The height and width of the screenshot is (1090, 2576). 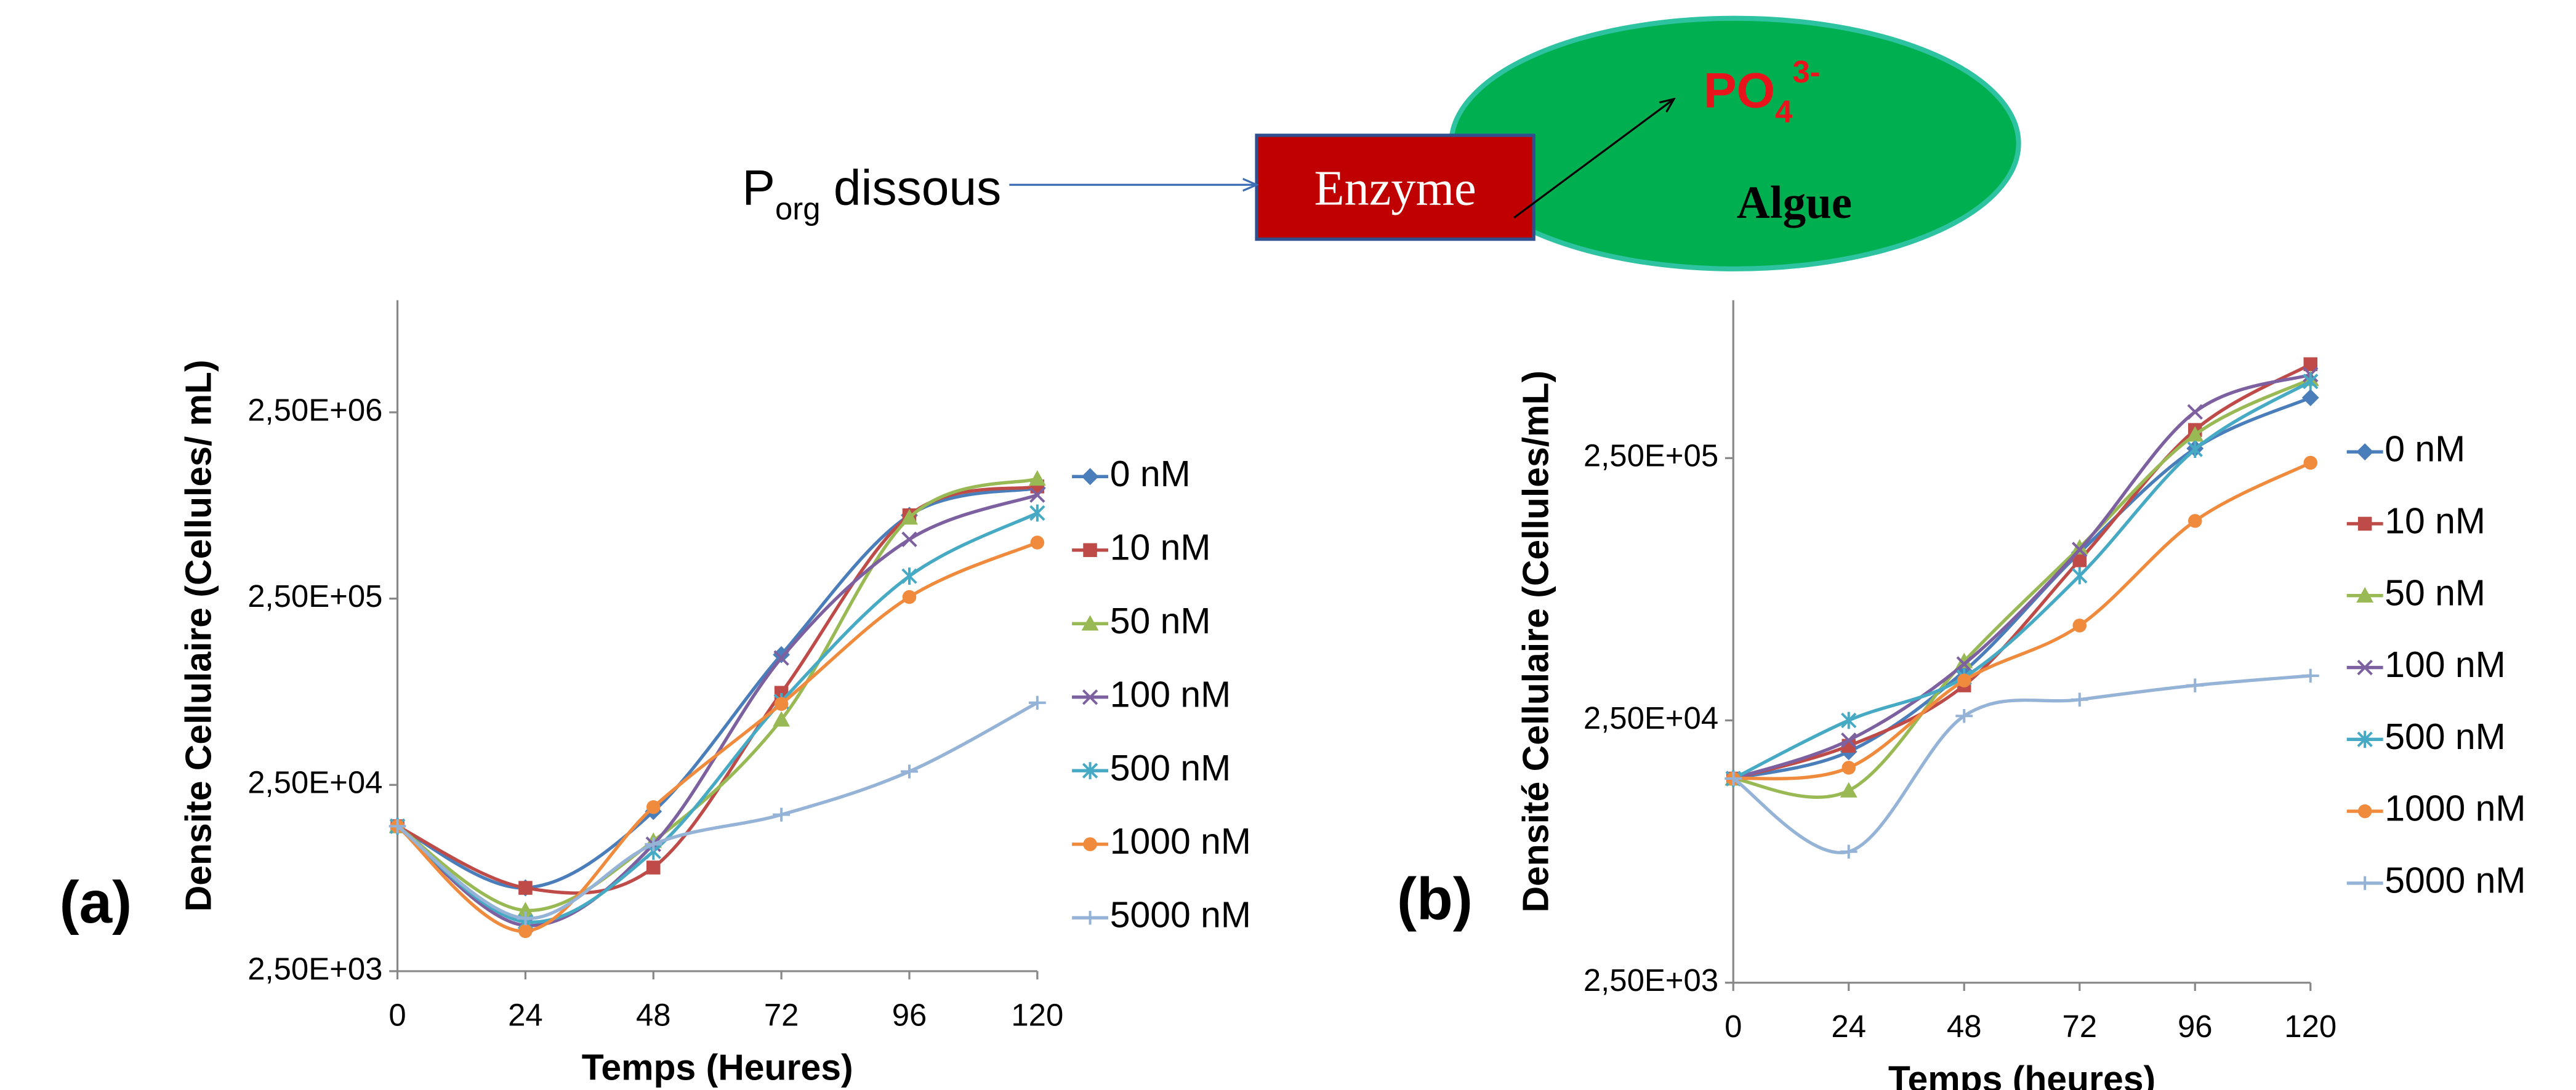 What do you see at coordinates (1037, 1014) in the screenshot?
I see `x-tick-label: 120` at bounding box center [1037, 1014].